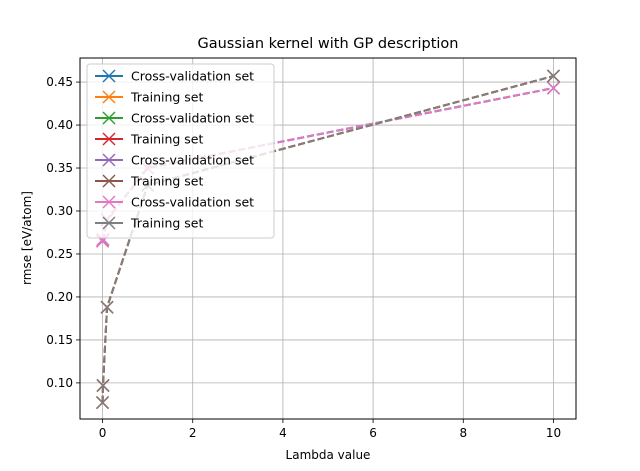 This screenshot has width=640, height=471. I want to click on y-tick-label: 0.40, so click(59, 125).